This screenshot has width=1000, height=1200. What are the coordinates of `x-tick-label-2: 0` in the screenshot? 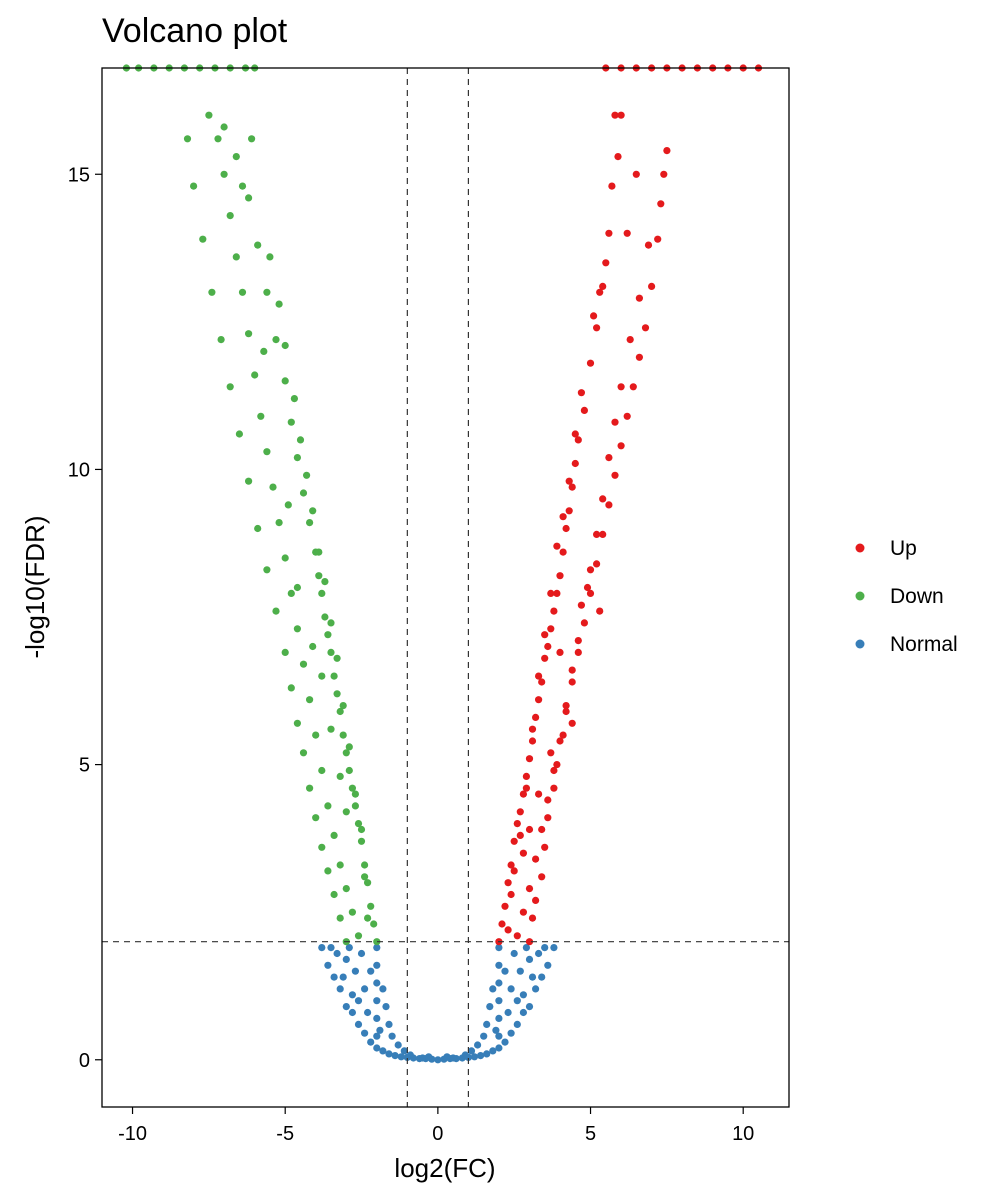 It's located at (437, 1134).